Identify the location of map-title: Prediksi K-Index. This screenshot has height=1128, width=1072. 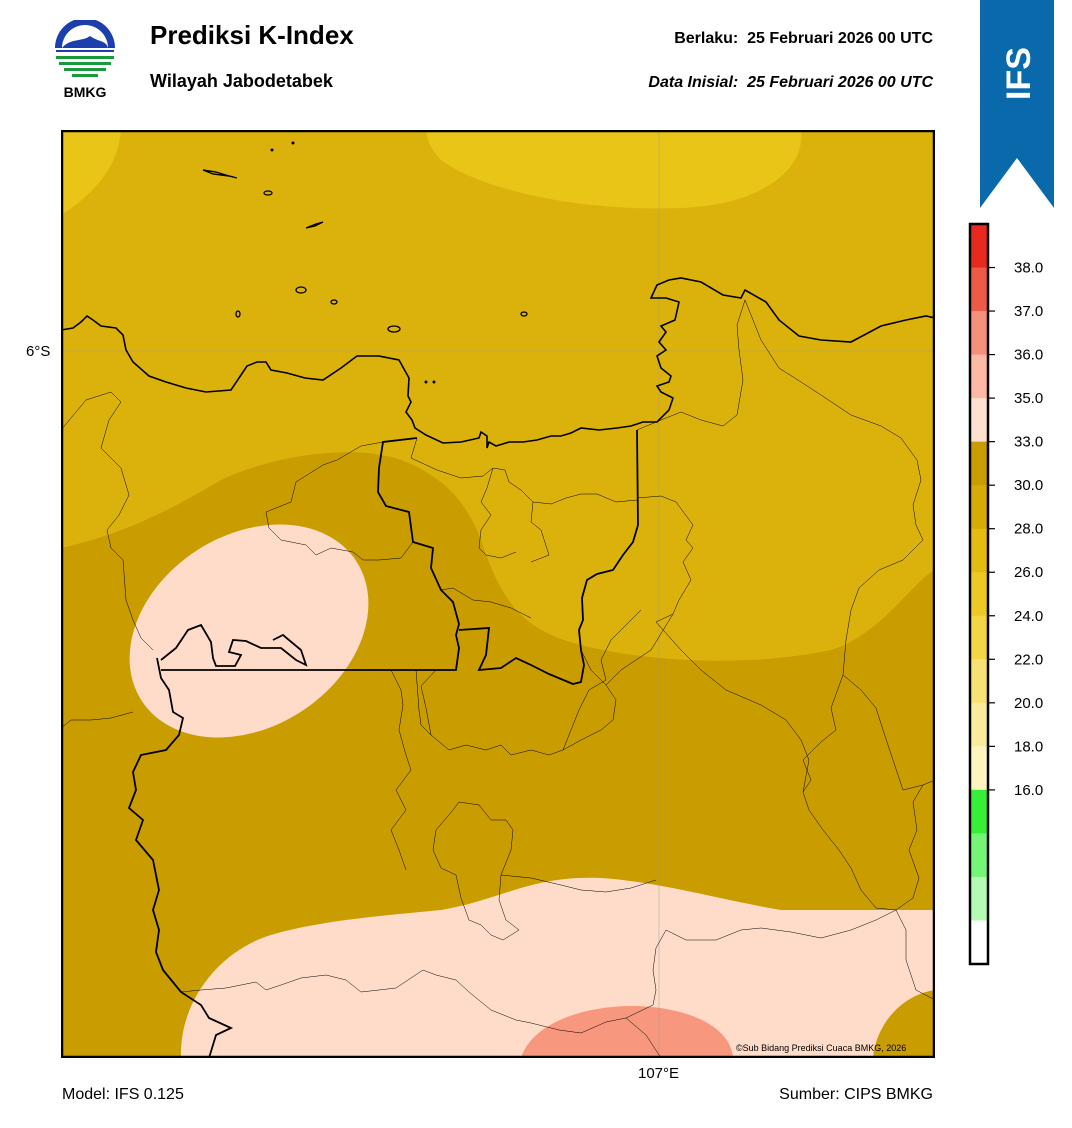
(252, 35).